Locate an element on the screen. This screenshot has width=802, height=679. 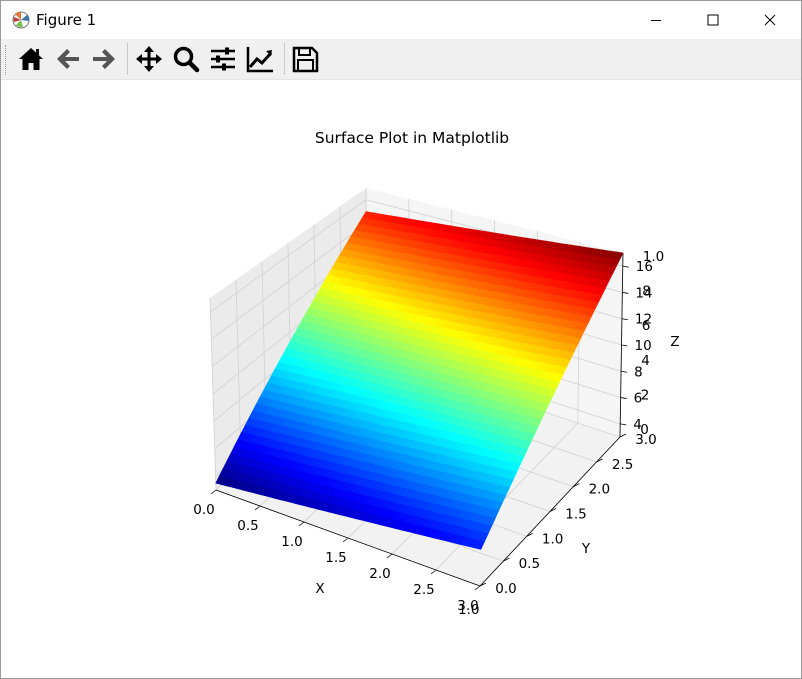
forward-button is located at coordinates (104, 59).